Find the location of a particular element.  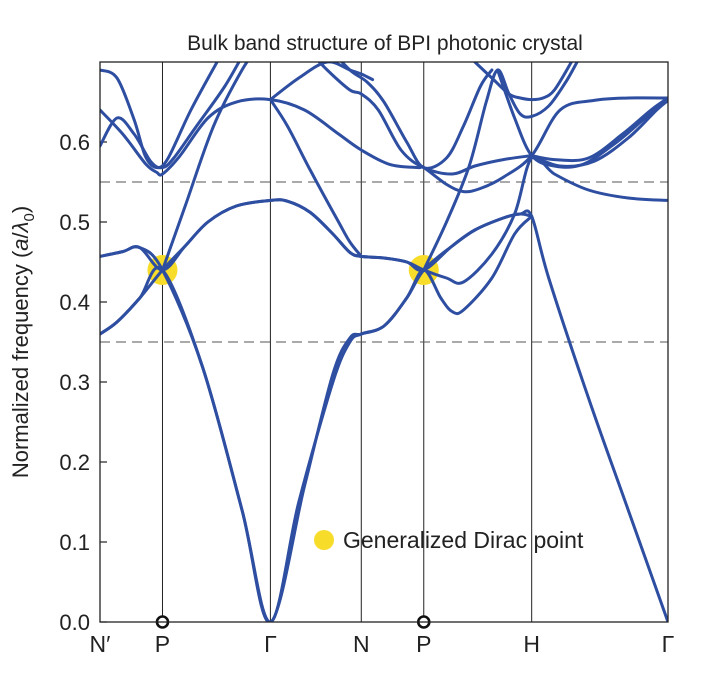

legend: Generalized Dirac point is located at coordinates (449, 540).